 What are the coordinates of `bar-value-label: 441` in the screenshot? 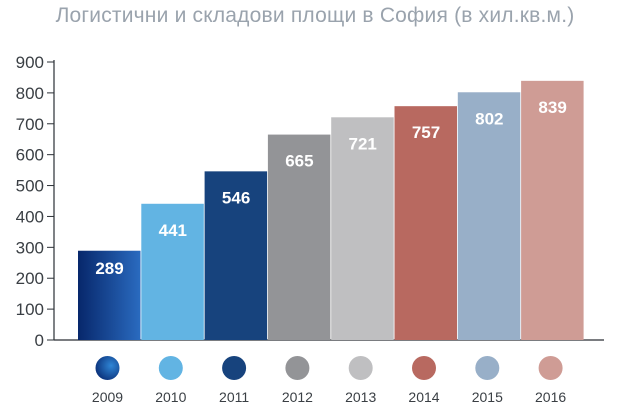 It's located at (173, 230).